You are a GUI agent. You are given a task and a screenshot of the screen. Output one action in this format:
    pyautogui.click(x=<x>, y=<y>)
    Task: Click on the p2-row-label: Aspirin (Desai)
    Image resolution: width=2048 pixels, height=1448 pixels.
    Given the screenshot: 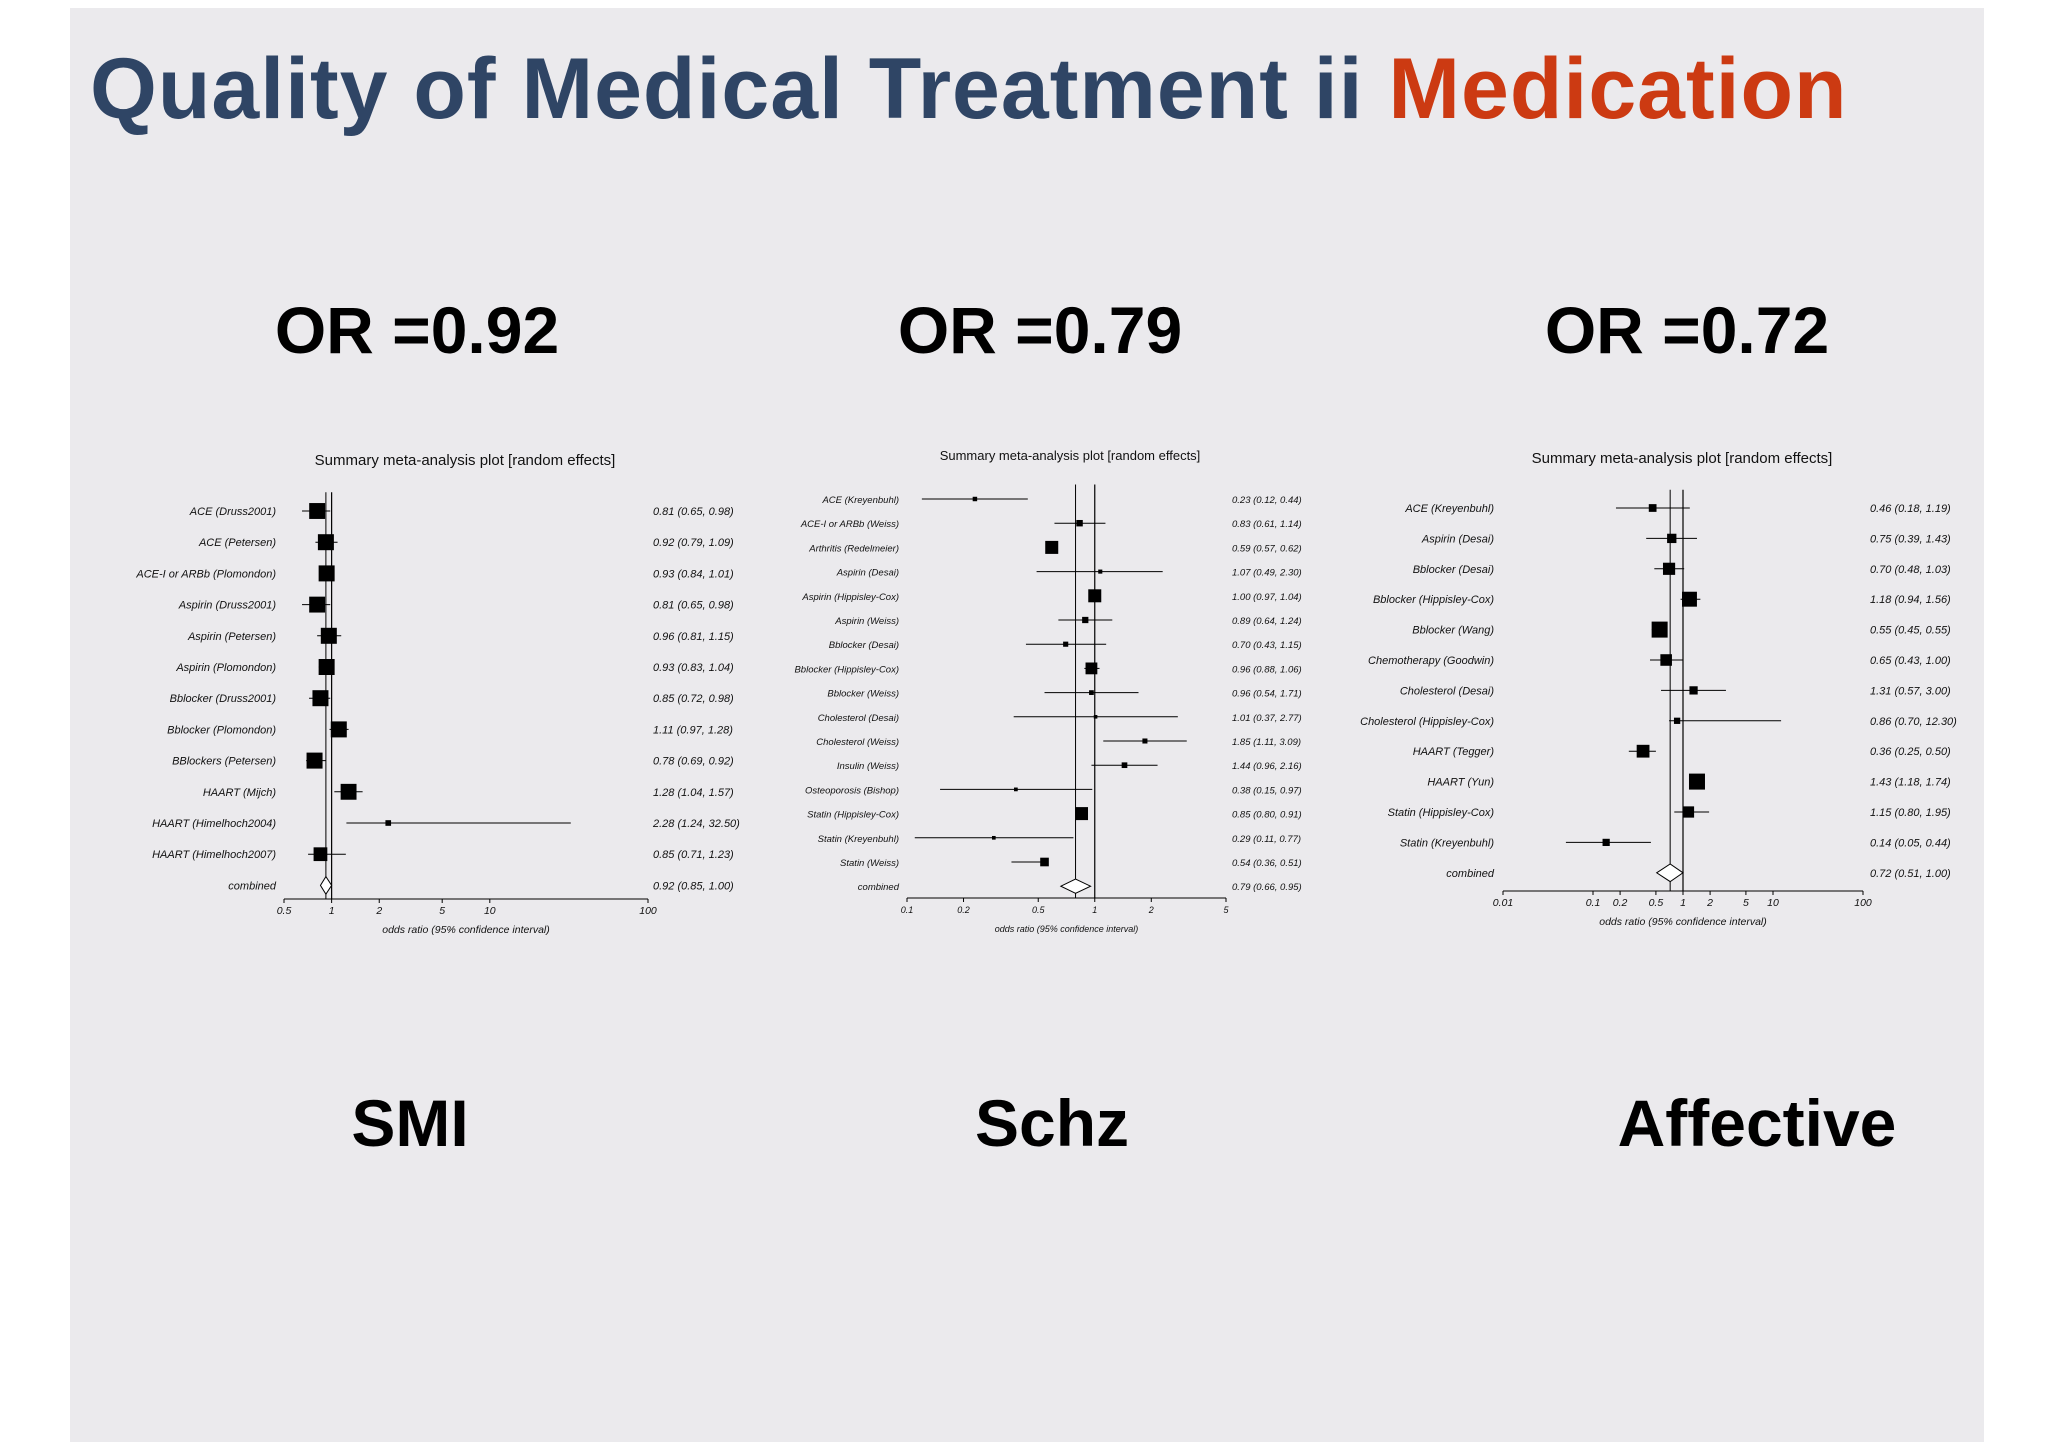 What is the action you would take?
    pyautogui.click(x=867, y=573)
    